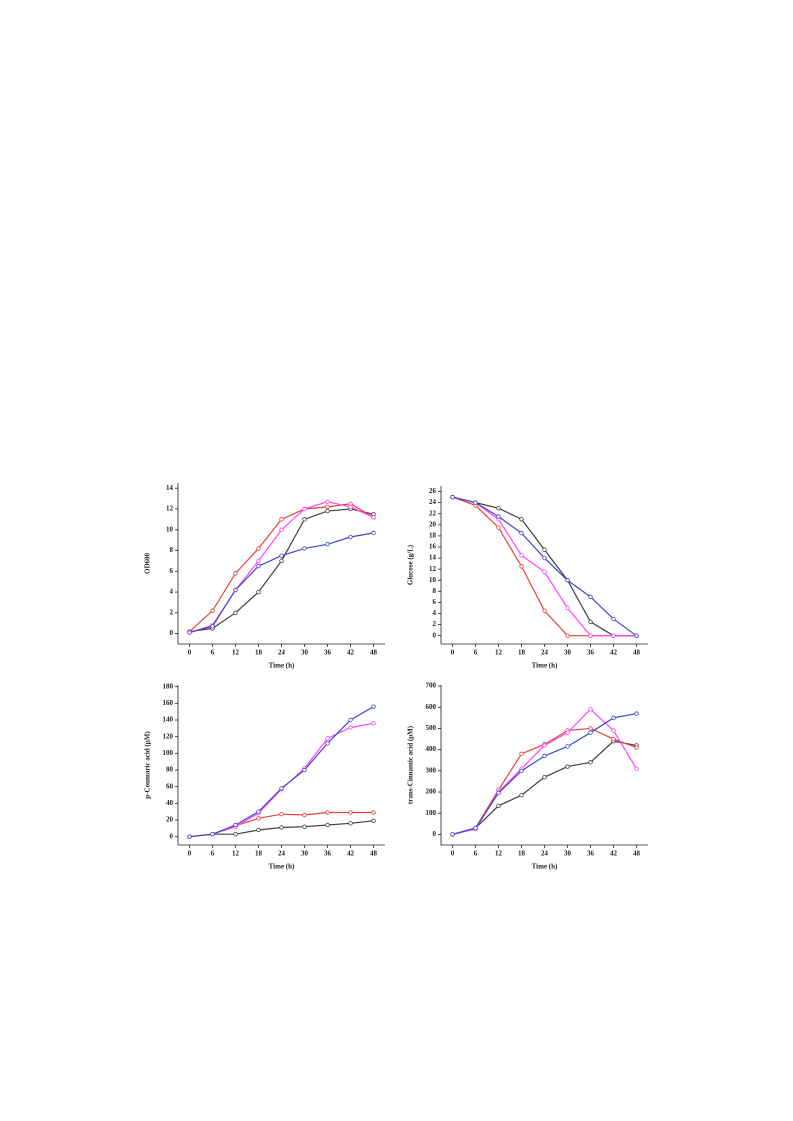 Image resolution: width=793 pixels, height=1121 pixels. Describe the element at coordinates (435, 624) in the screenshot. I see `y-tick-label: 2` at that location.